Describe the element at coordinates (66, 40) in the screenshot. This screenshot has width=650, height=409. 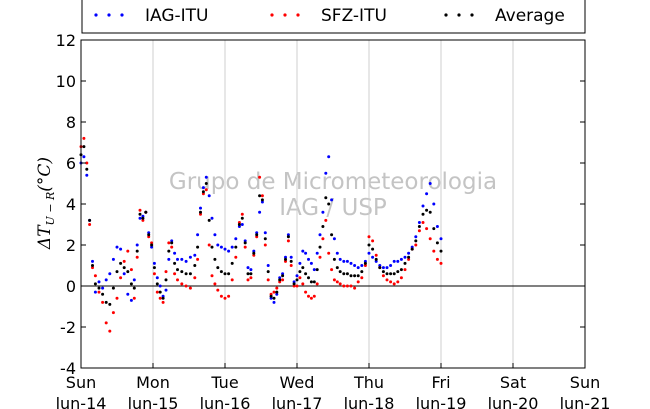
I see `y-tick-label: 12` at that location.